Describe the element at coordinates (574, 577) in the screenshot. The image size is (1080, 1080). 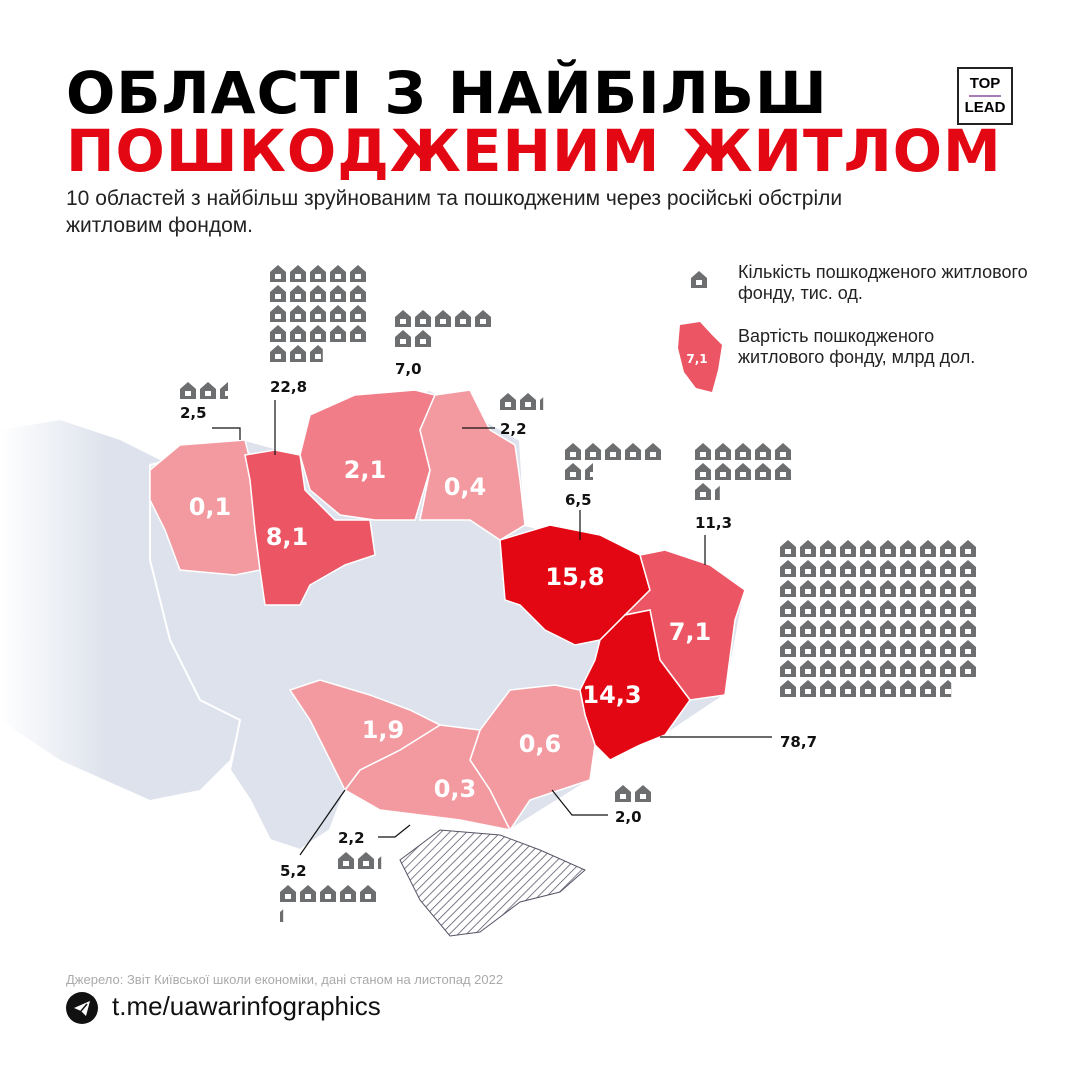
I see `region-cost-label: 15,8` at that location.